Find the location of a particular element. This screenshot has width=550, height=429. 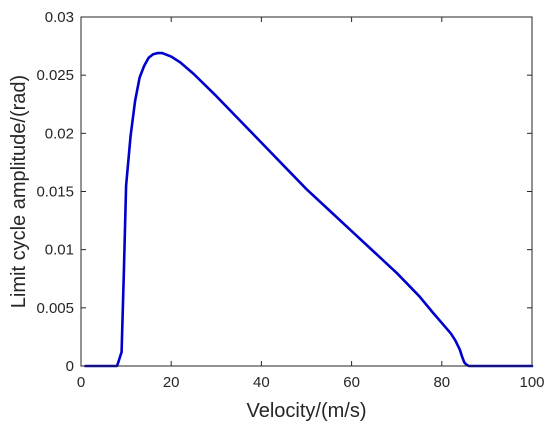

x-tick-label: 20 is located at coordinates (171, 382).